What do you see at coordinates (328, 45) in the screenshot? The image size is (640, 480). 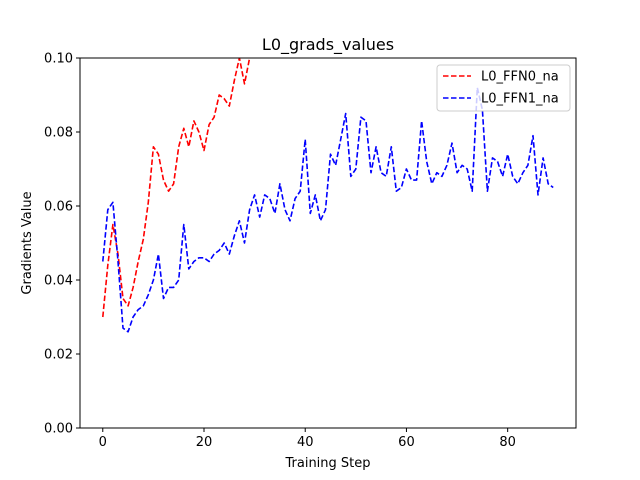 I see `chart-title: L0_grads_values` at bounding box center [328, 45].